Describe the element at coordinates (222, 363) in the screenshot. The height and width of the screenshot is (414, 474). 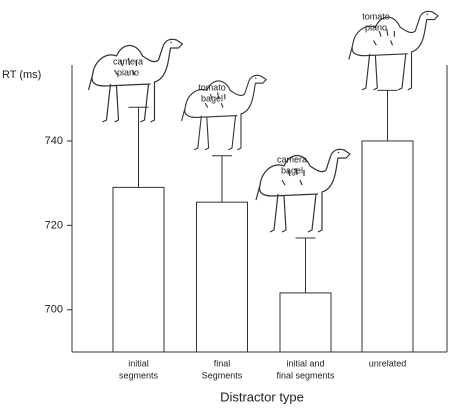
I see `x-tick-label: final` at that location.